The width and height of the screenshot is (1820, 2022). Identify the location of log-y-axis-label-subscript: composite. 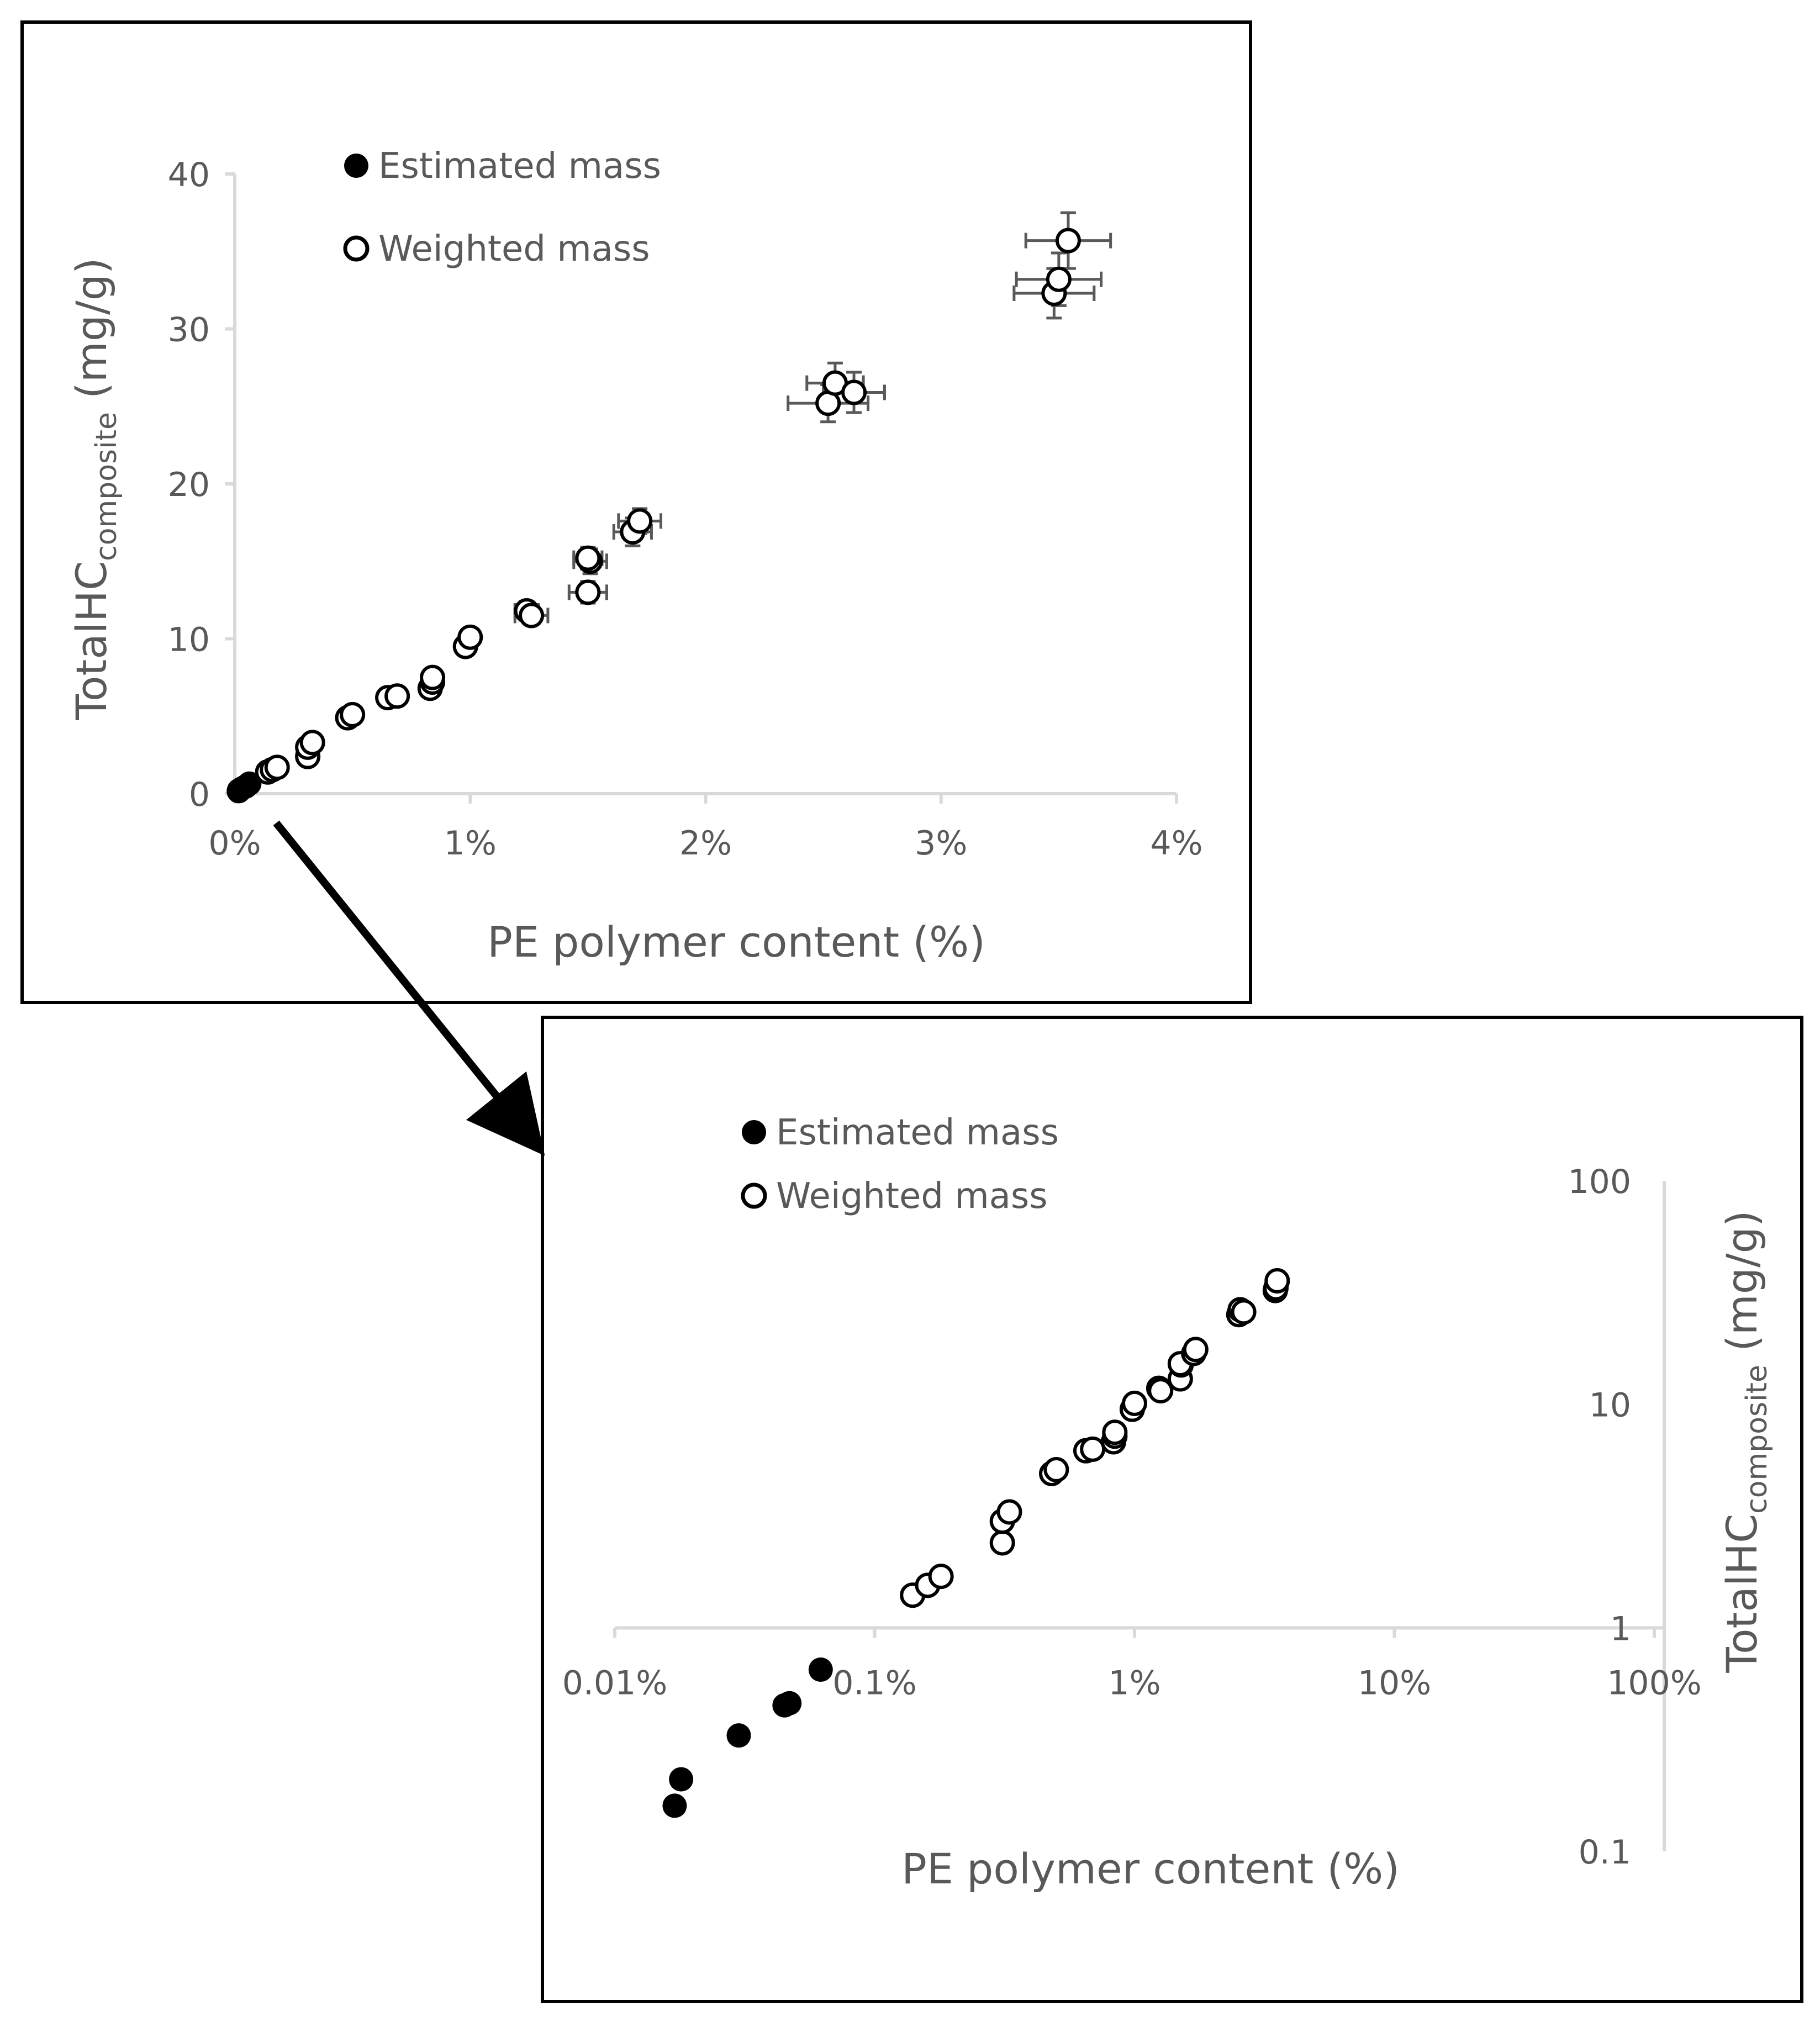
(1757, 1439).